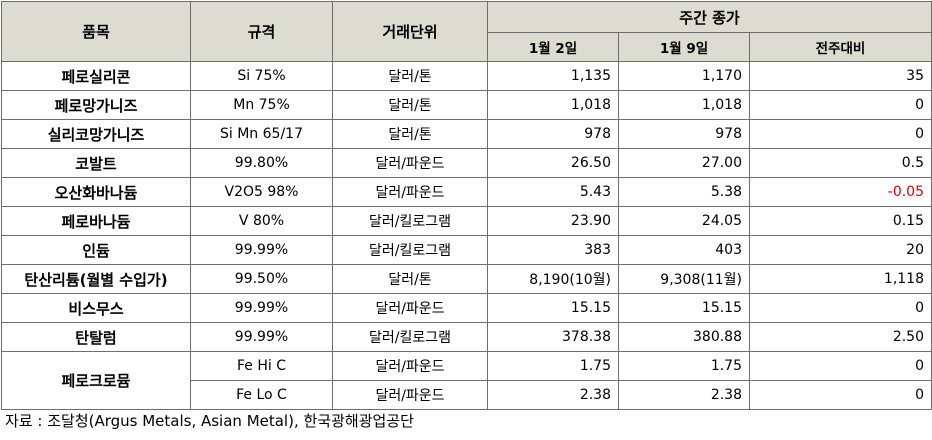  Describe the element at coordinates (553, 279) in the screenshot. I see `price-date1: 8,190(10월)` at that location.